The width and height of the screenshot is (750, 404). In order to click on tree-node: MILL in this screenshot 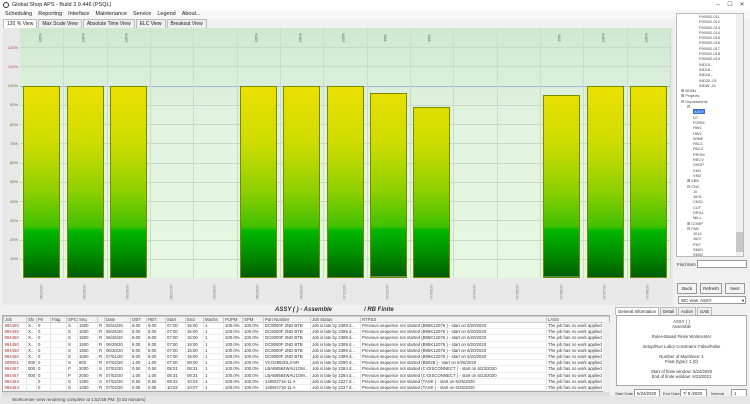, I will do `click(710, 217)`.